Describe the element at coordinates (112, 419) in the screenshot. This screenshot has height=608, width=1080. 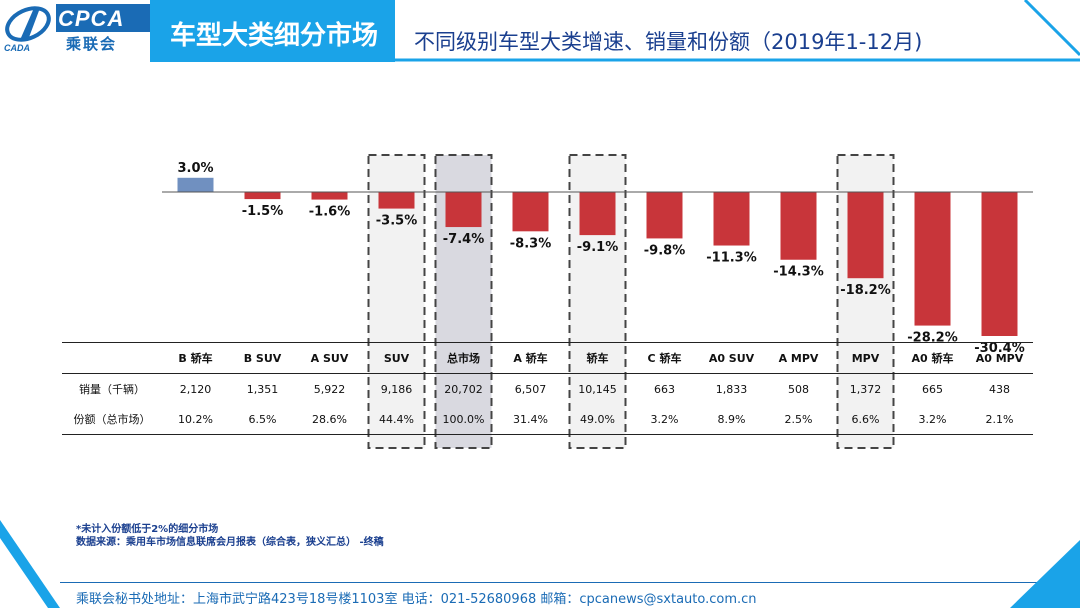
I see `table-row-share-label: 份额（总市场）` at that location.